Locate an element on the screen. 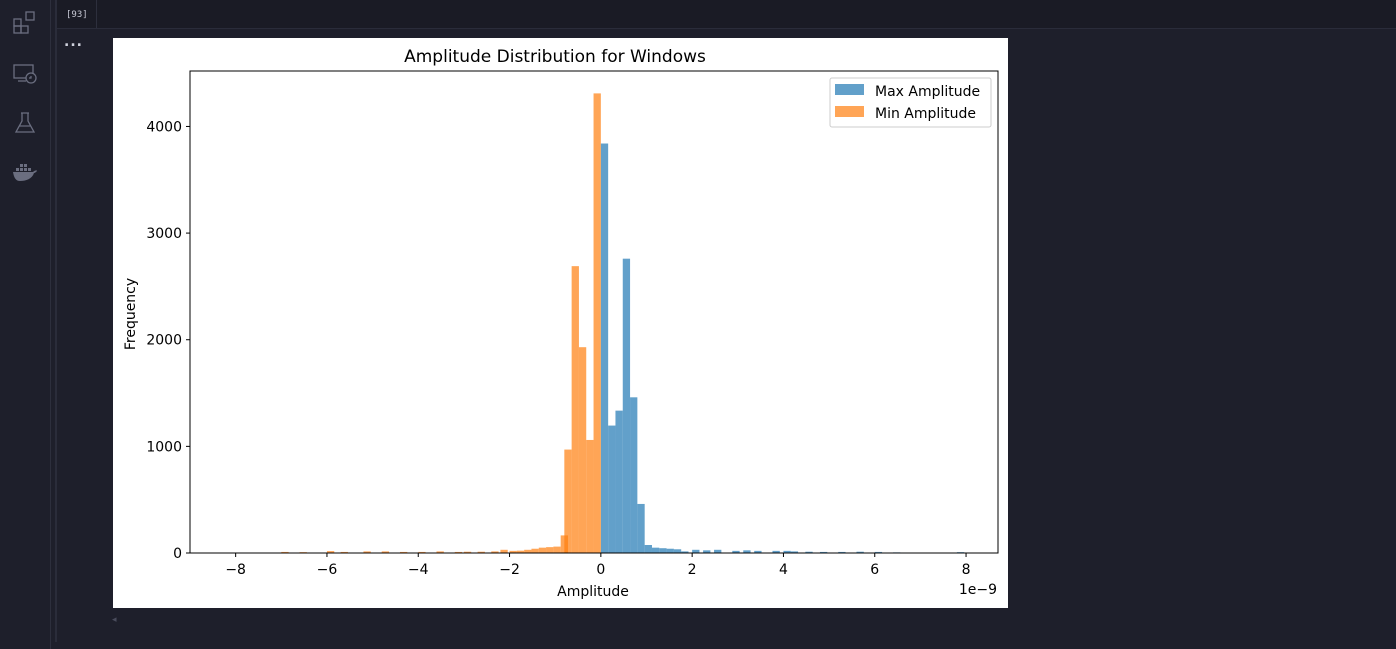  remote-explorer-icon is located at coordinates (25, 74).